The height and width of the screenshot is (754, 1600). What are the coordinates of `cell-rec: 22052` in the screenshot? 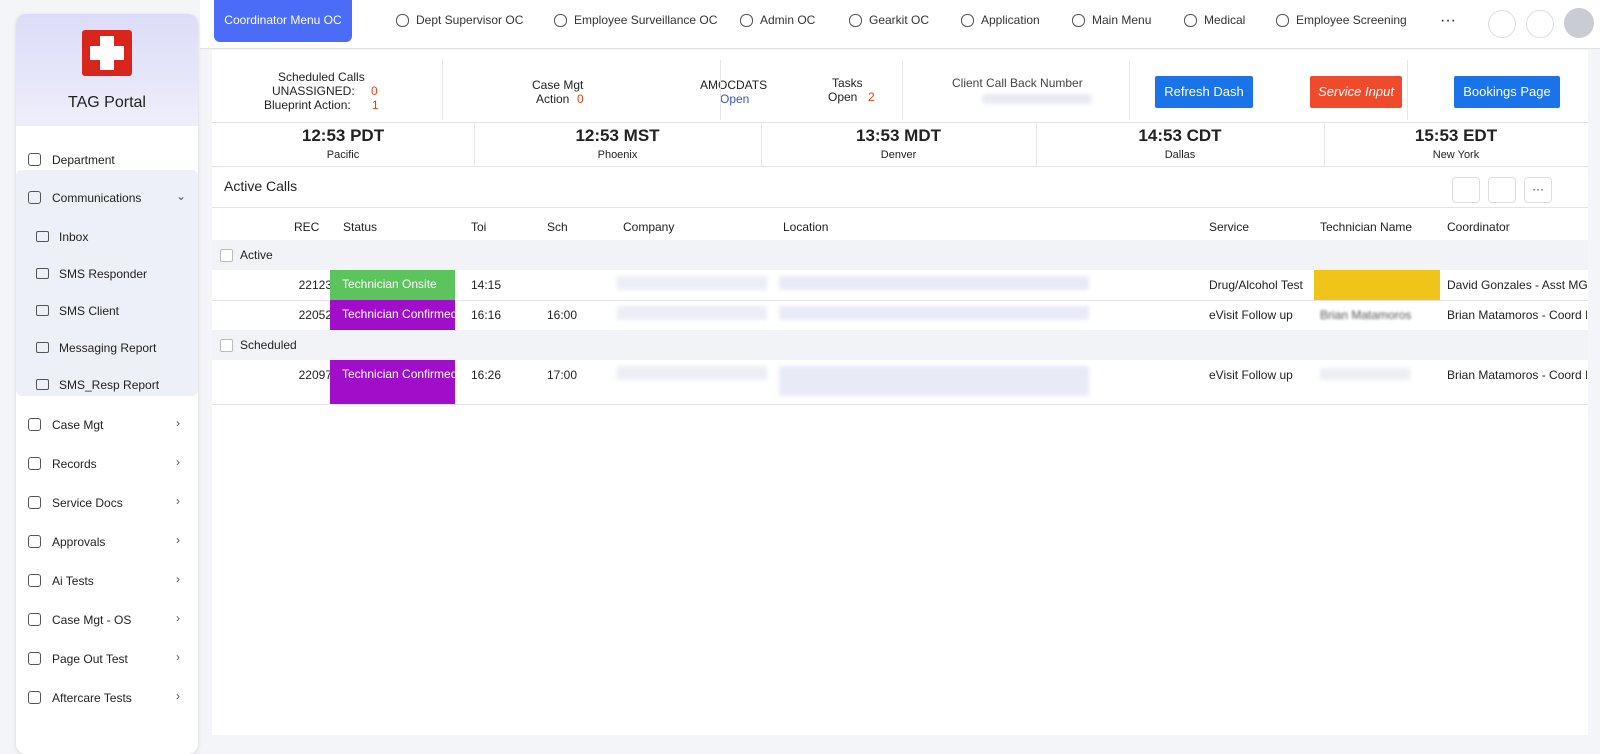 It's located at (315, 315).